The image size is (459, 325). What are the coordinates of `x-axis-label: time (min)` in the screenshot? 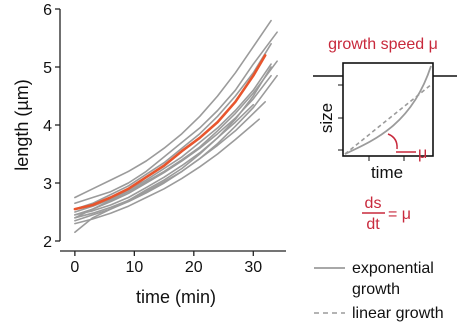 It's located at (176, 297).